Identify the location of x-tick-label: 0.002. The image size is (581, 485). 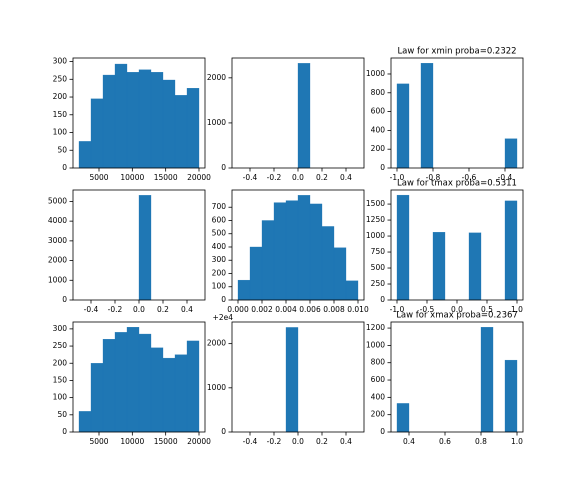
(262, 309).